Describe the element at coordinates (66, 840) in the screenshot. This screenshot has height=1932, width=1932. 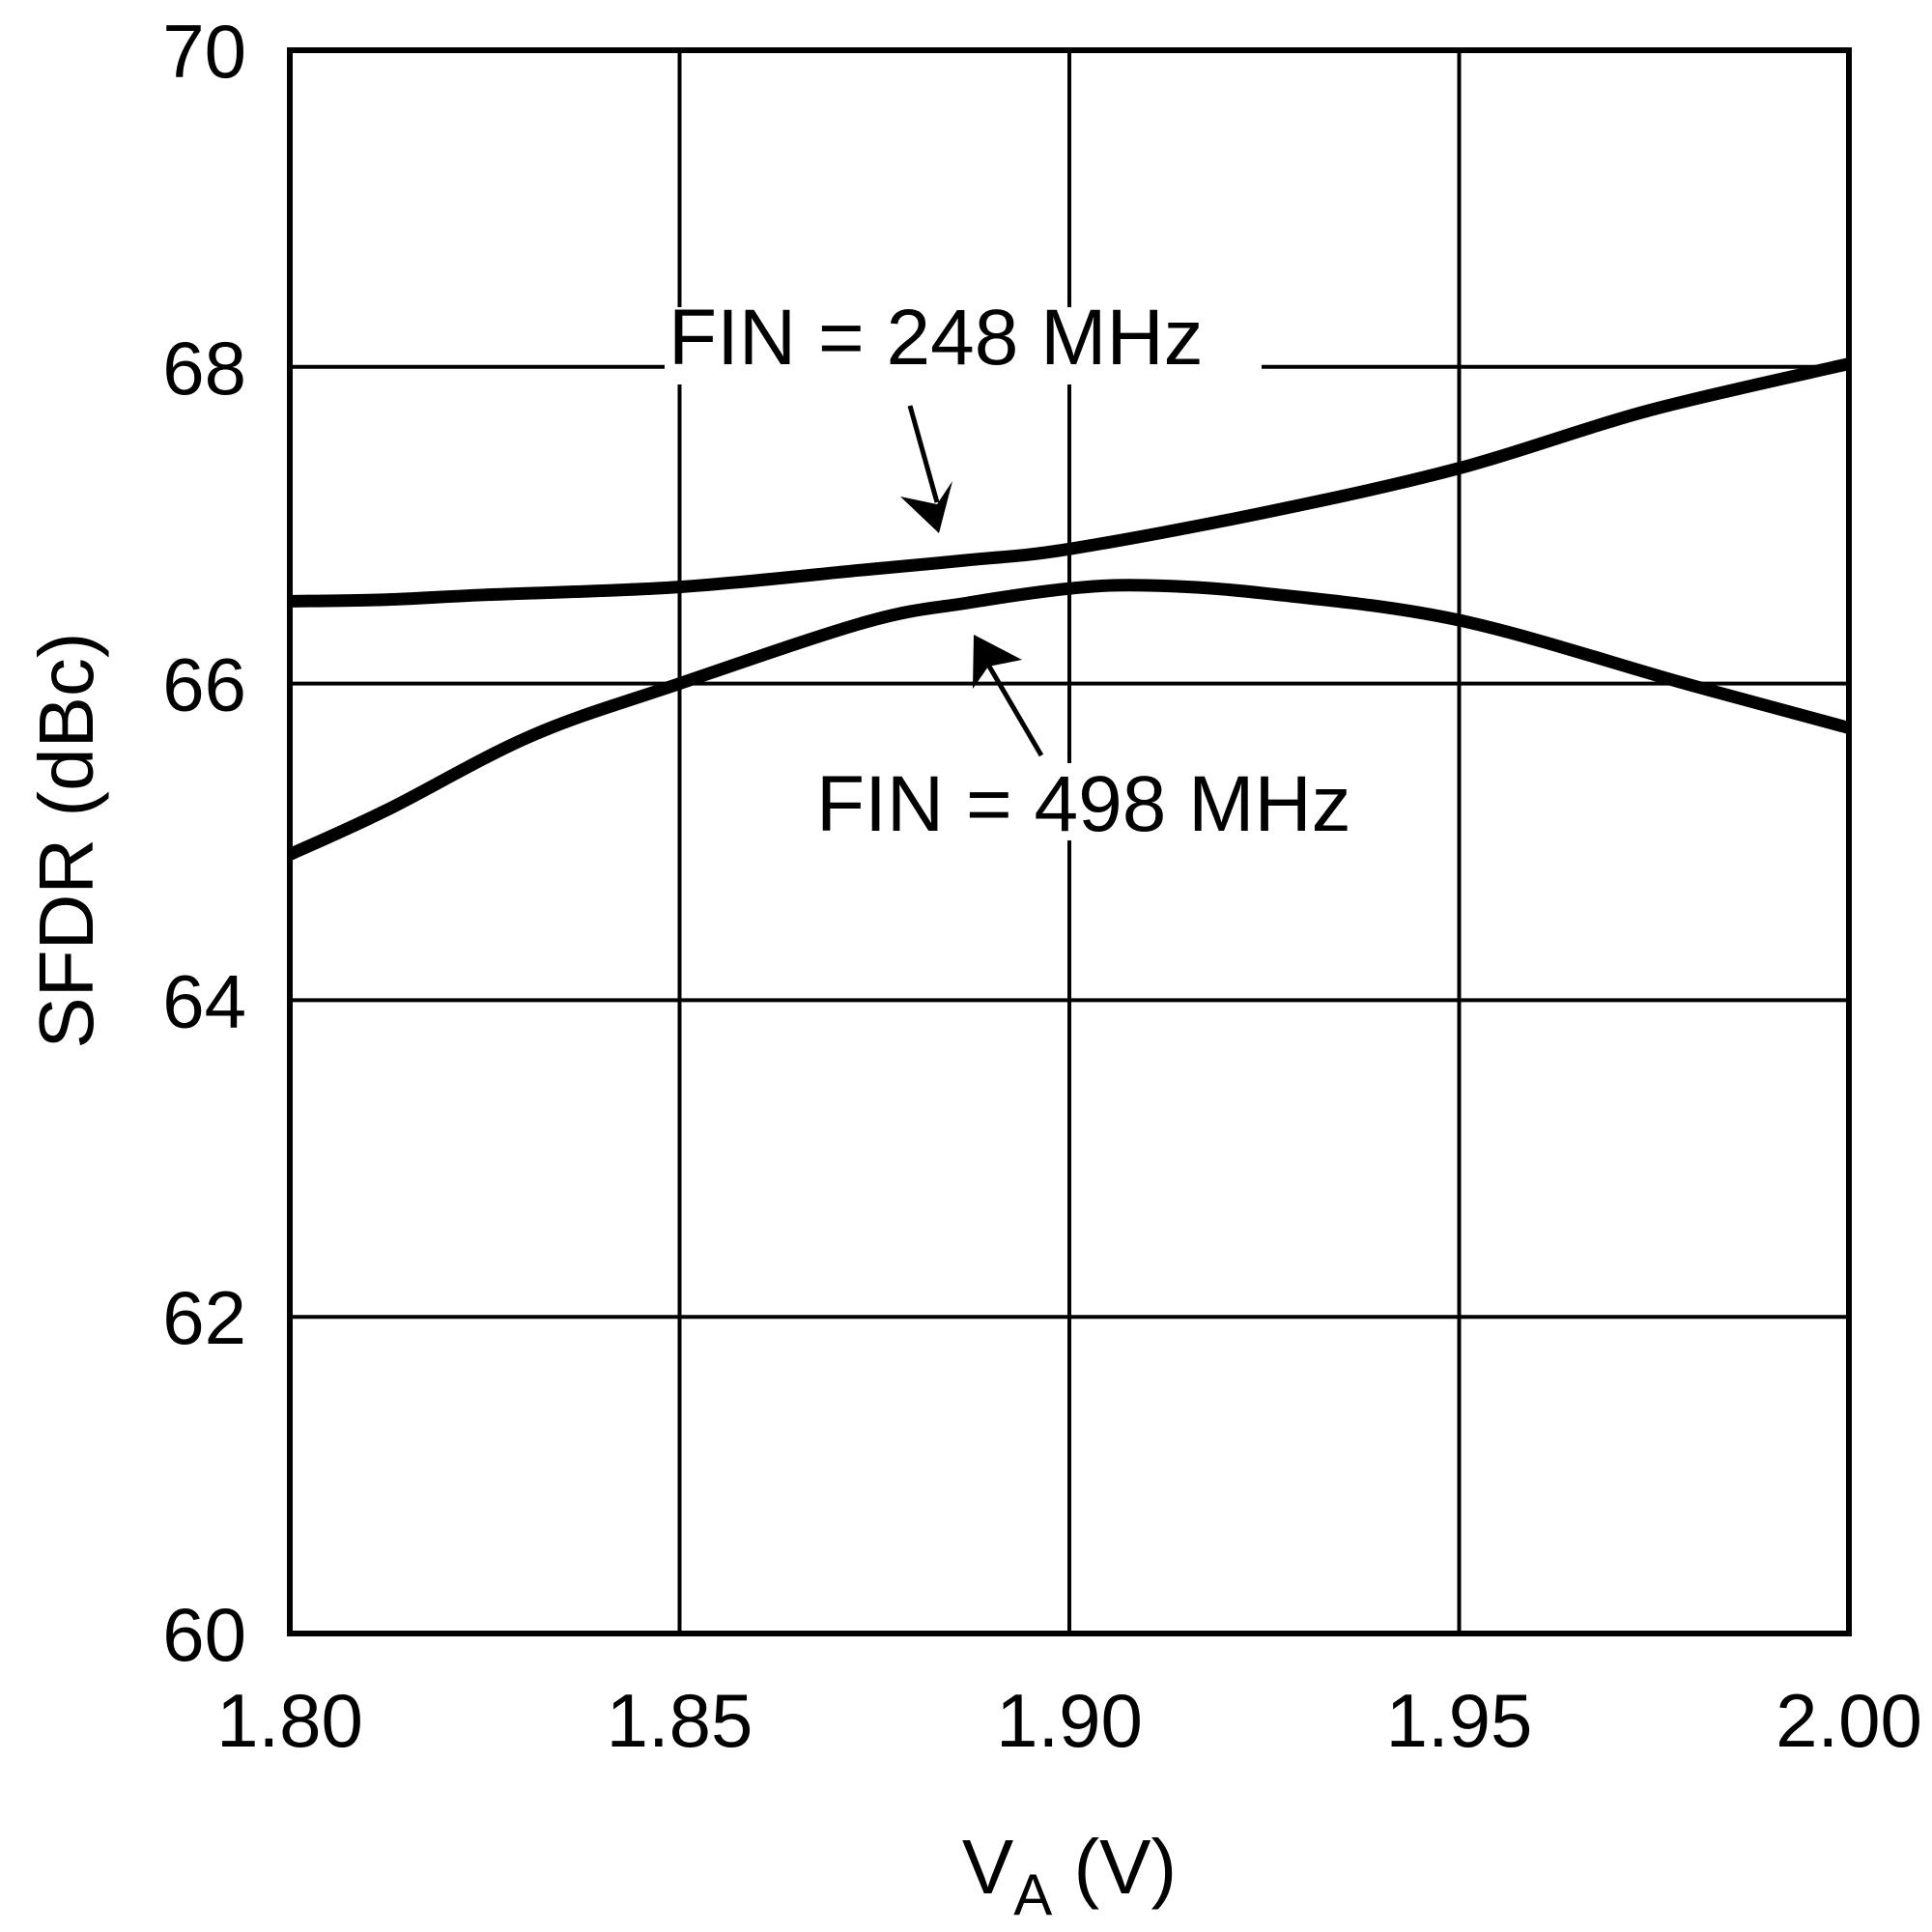
I see `y-axis-title: SFDR (dBc)` at that location.